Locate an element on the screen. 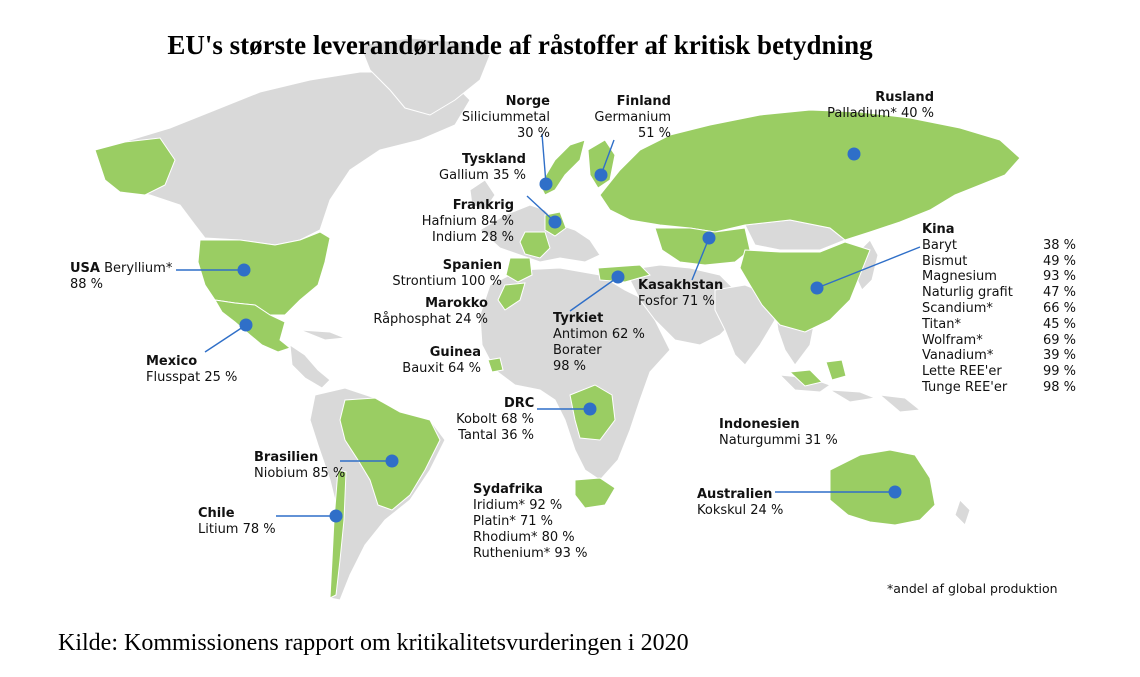  sydafrika-item: Ruthenium* 93 % is located at coordinates (530, 553).